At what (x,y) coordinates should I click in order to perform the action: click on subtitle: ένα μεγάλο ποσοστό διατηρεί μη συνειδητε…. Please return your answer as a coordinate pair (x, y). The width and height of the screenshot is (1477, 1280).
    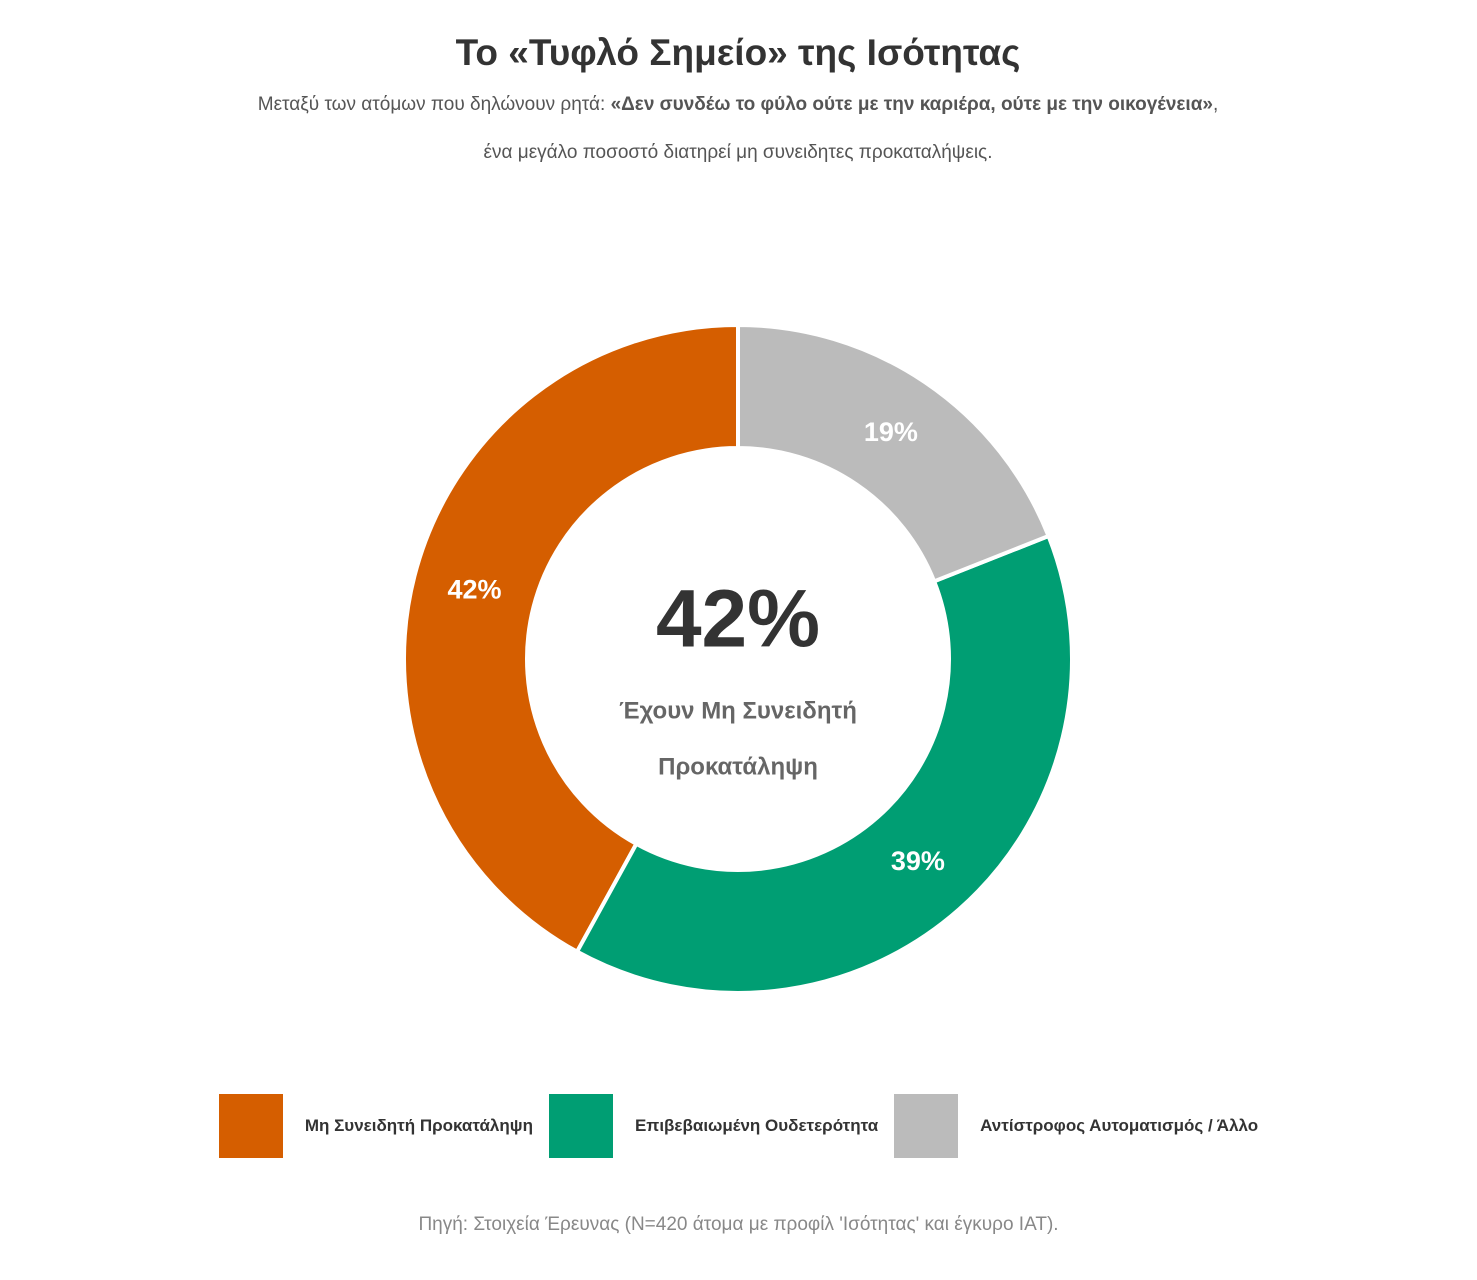
    Looking at the image, I should click on (738, 152).